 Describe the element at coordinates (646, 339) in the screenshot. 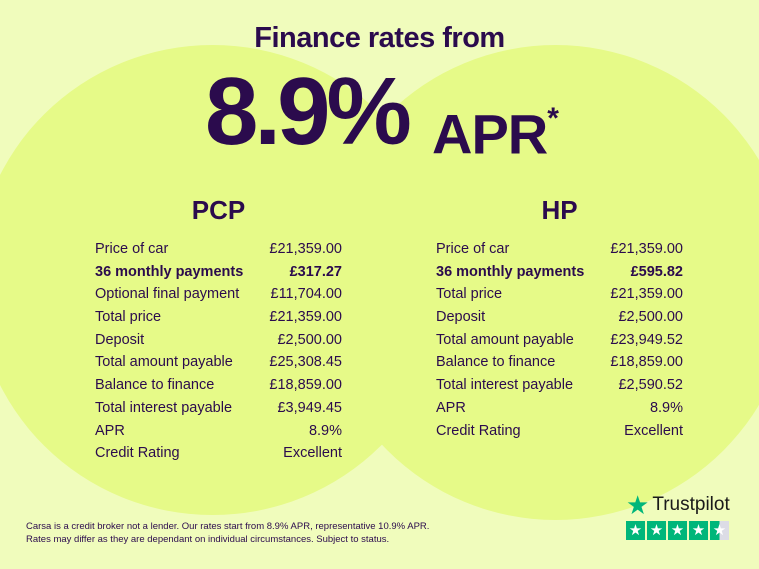

I see `row-value: £23,949.52` at that location.